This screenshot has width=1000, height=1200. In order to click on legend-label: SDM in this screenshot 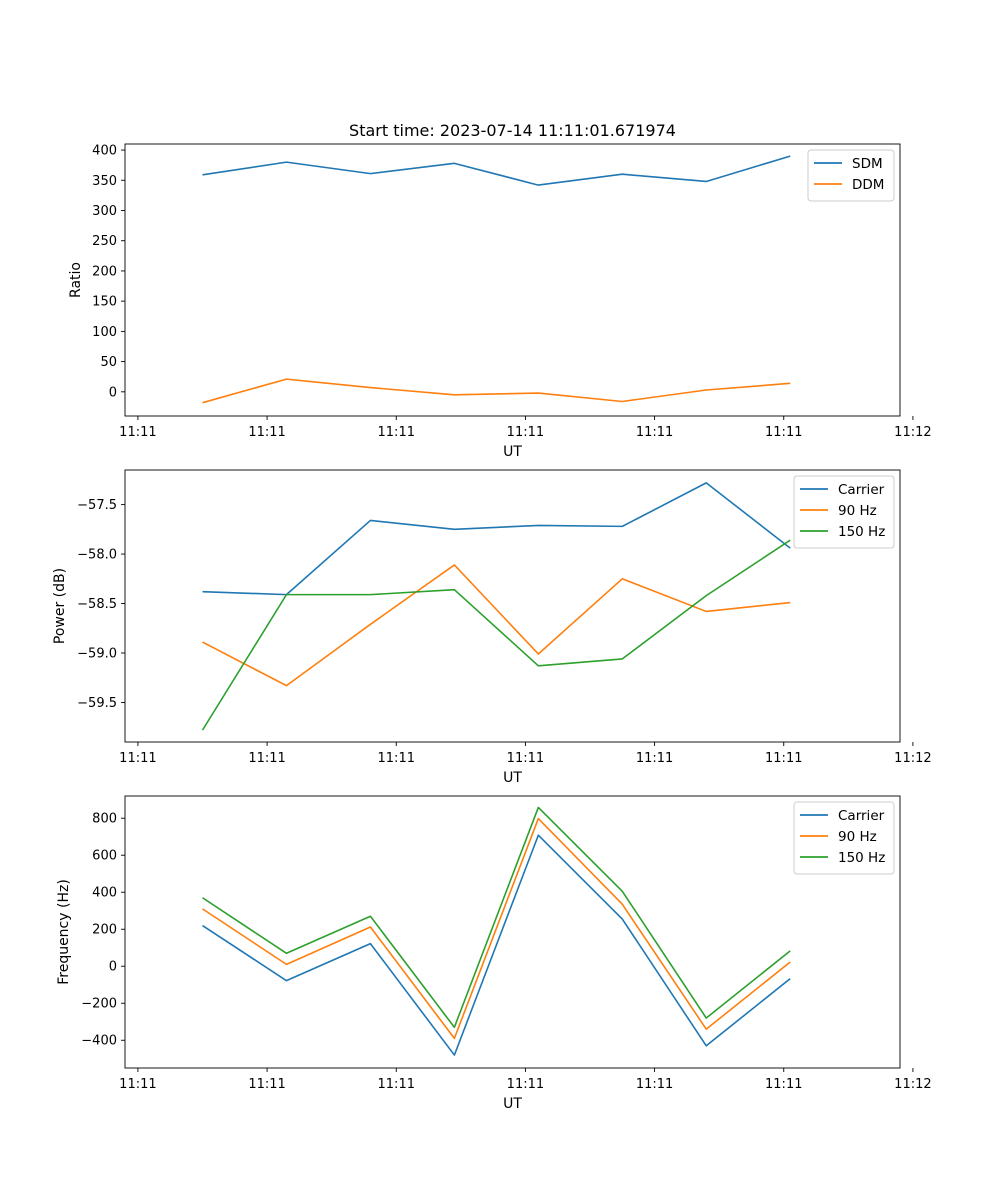, I will do `click(867, 164)`.